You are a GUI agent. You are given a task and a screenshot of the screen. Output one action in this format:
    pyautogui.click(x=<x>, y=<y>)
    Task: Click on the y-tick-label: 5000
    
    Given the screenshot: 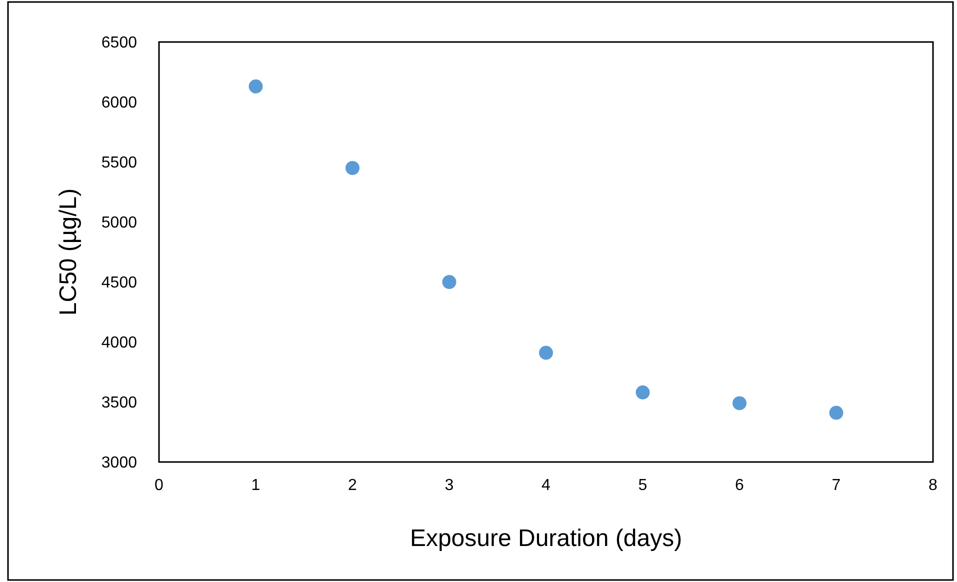 What is the action you would take?
    pyautogui.click(x=119, y=223)
    